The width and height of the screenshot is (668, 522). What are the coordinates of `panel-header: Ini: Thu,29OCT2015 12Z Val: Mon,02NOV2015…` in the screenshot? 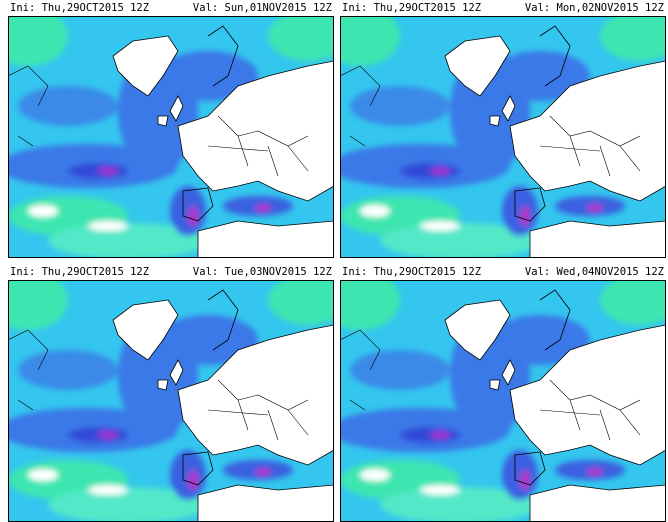 It's located at (503, 8).